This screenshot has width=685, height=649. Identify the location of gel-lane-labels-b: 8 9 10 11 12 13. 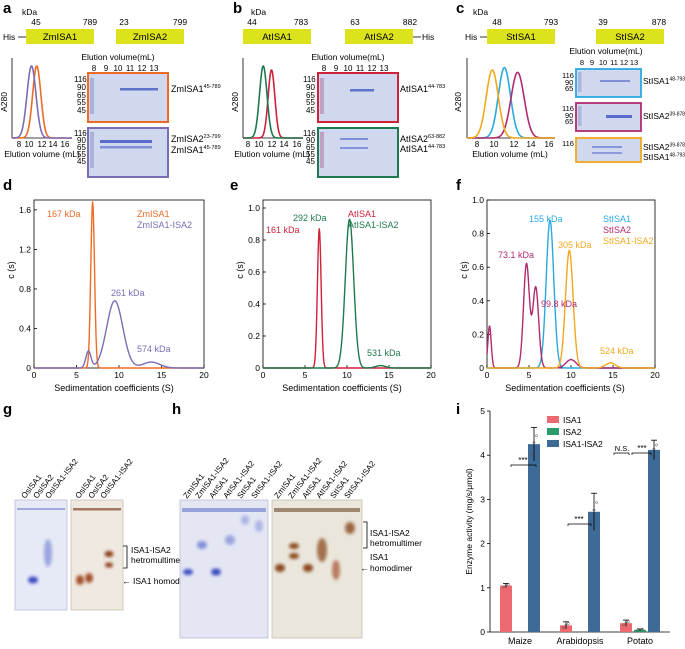
(355, 68).